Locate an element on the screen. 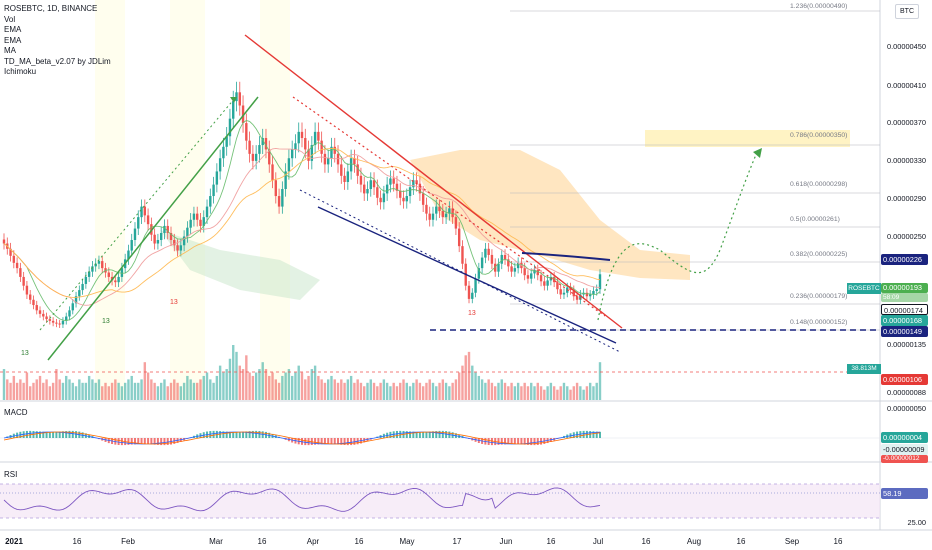 Image resolution: width=932 pixels, height=550 pixels. resistance-curve is located at coordinates (566, 256).